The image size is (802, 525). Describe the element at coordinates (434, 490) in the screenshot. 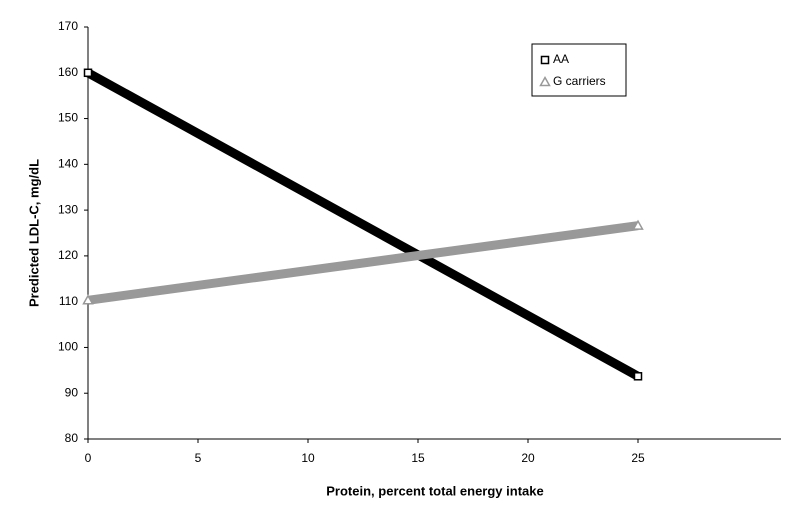

I see `x-axis-title: Protein, percent total energy intake` at that location.